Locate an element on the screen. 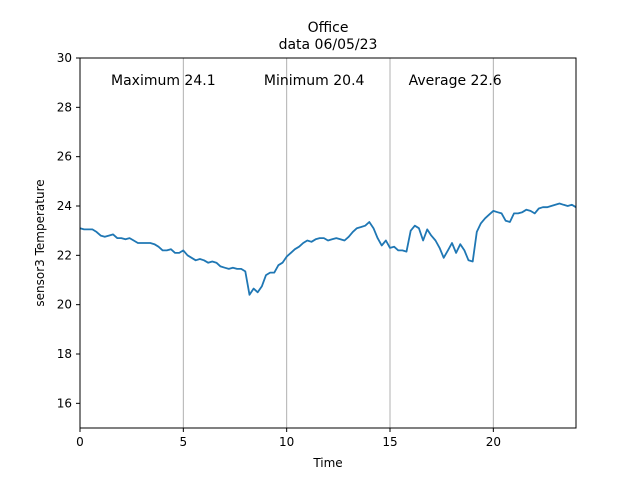 The width and height of the screenshot is (640, 480). y-tick-label-3: 22 is located at coordinates (64, 255).